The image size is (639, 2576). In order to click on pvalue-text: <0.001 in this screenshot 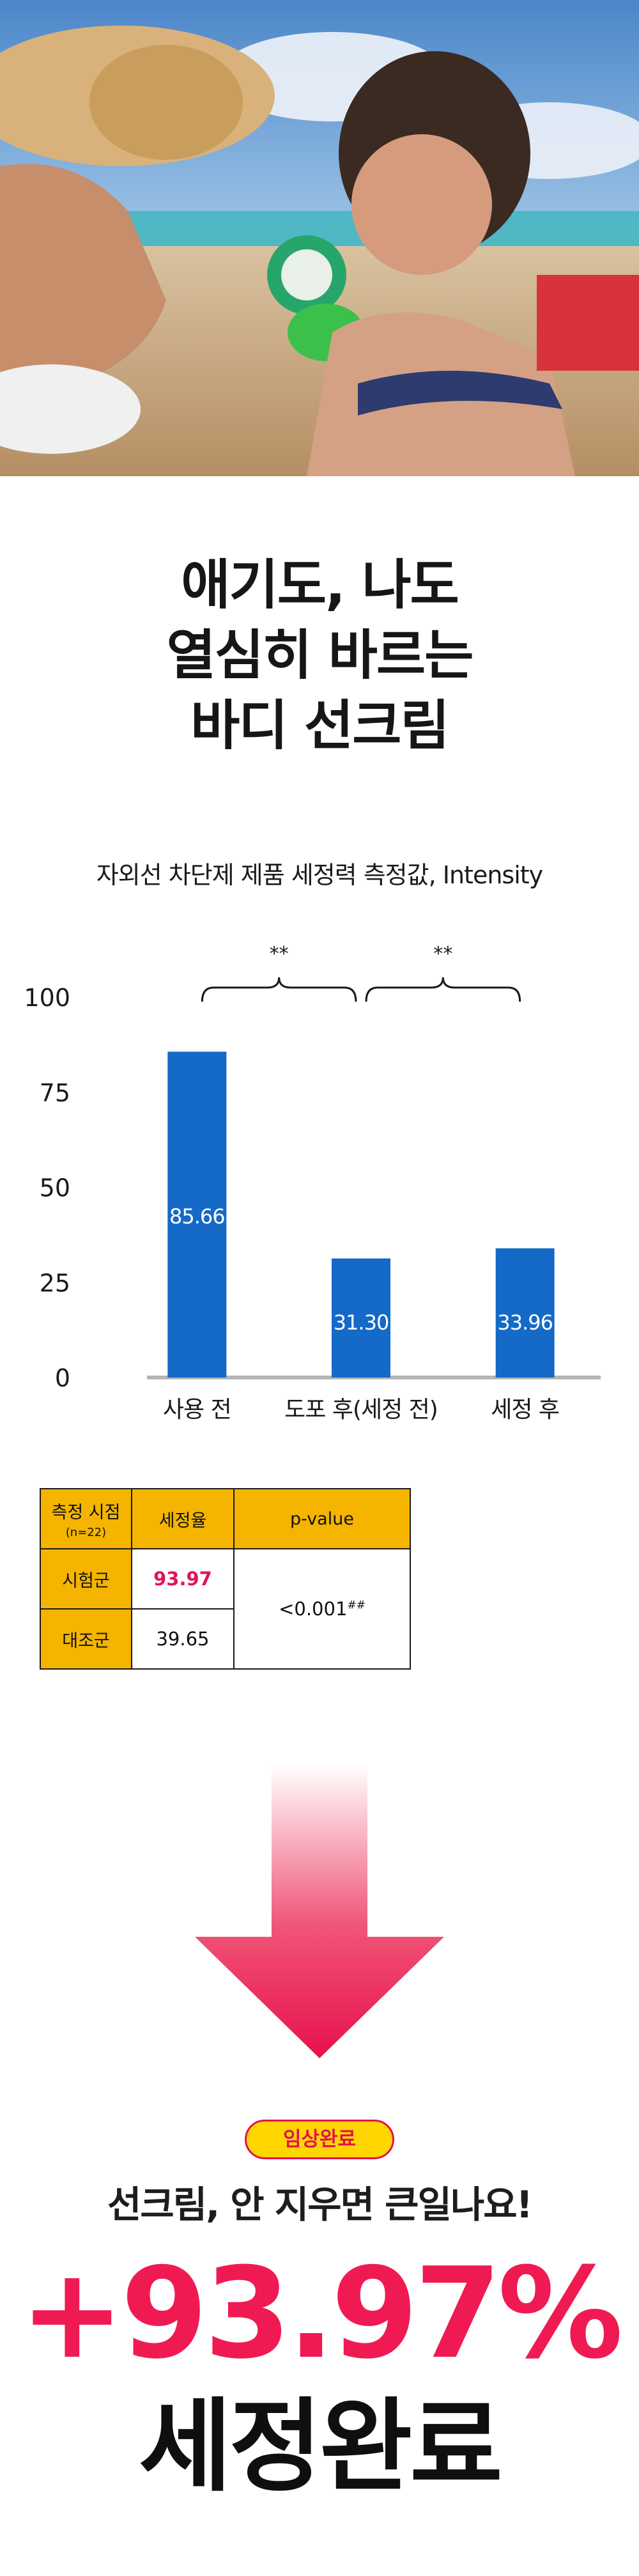, I will do `click(313, 1609)`.